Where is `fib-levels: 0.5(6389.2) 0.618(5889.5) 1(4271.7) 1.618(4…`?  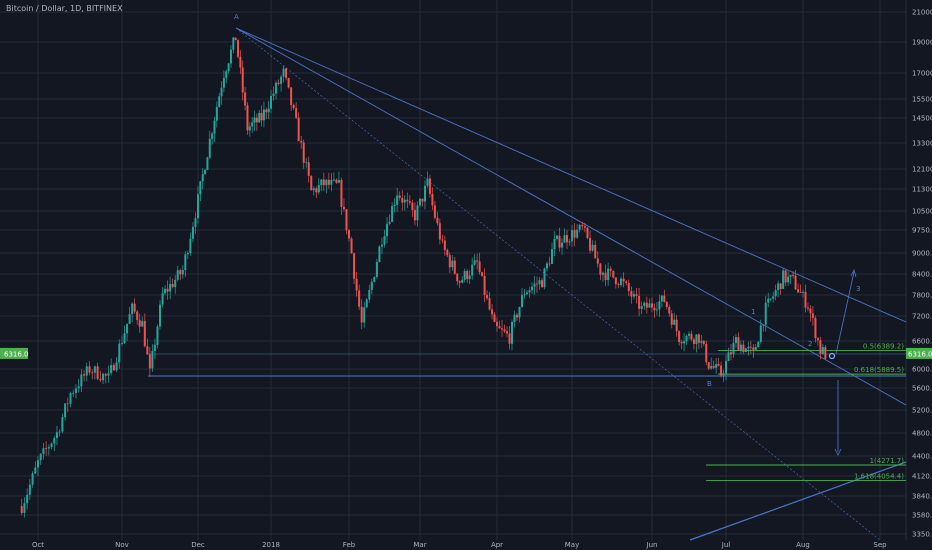
fib-levels: 0.5(6389.2) 0.618(5889.5) 1(4271.7) 1.618(4… is located at coordinates (806, 412).